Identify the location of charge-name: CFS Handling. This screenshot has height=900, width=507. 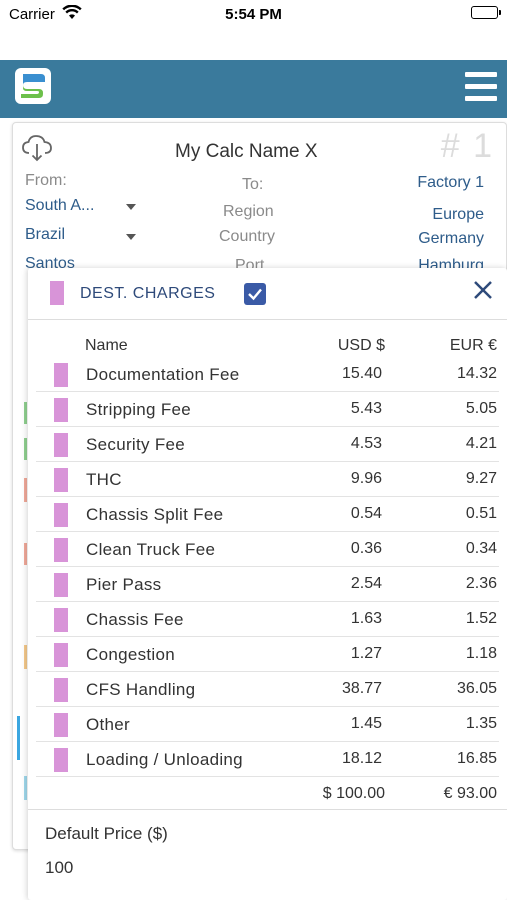
(141, 689).